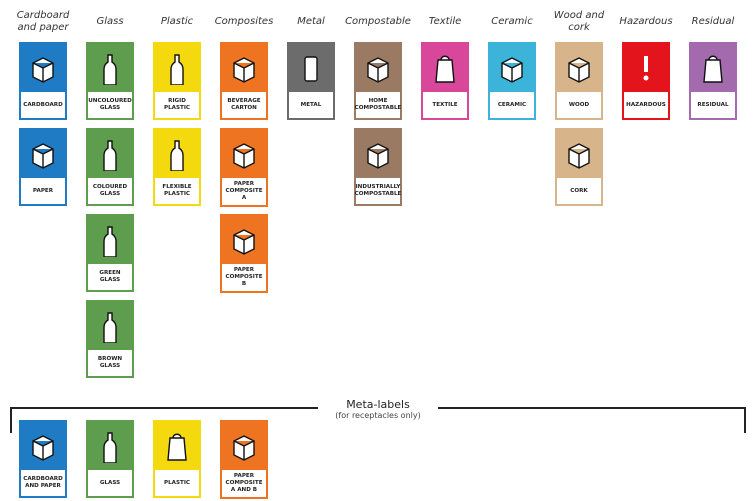  I want to click on tile-label: PAPER, so click(43, 190).